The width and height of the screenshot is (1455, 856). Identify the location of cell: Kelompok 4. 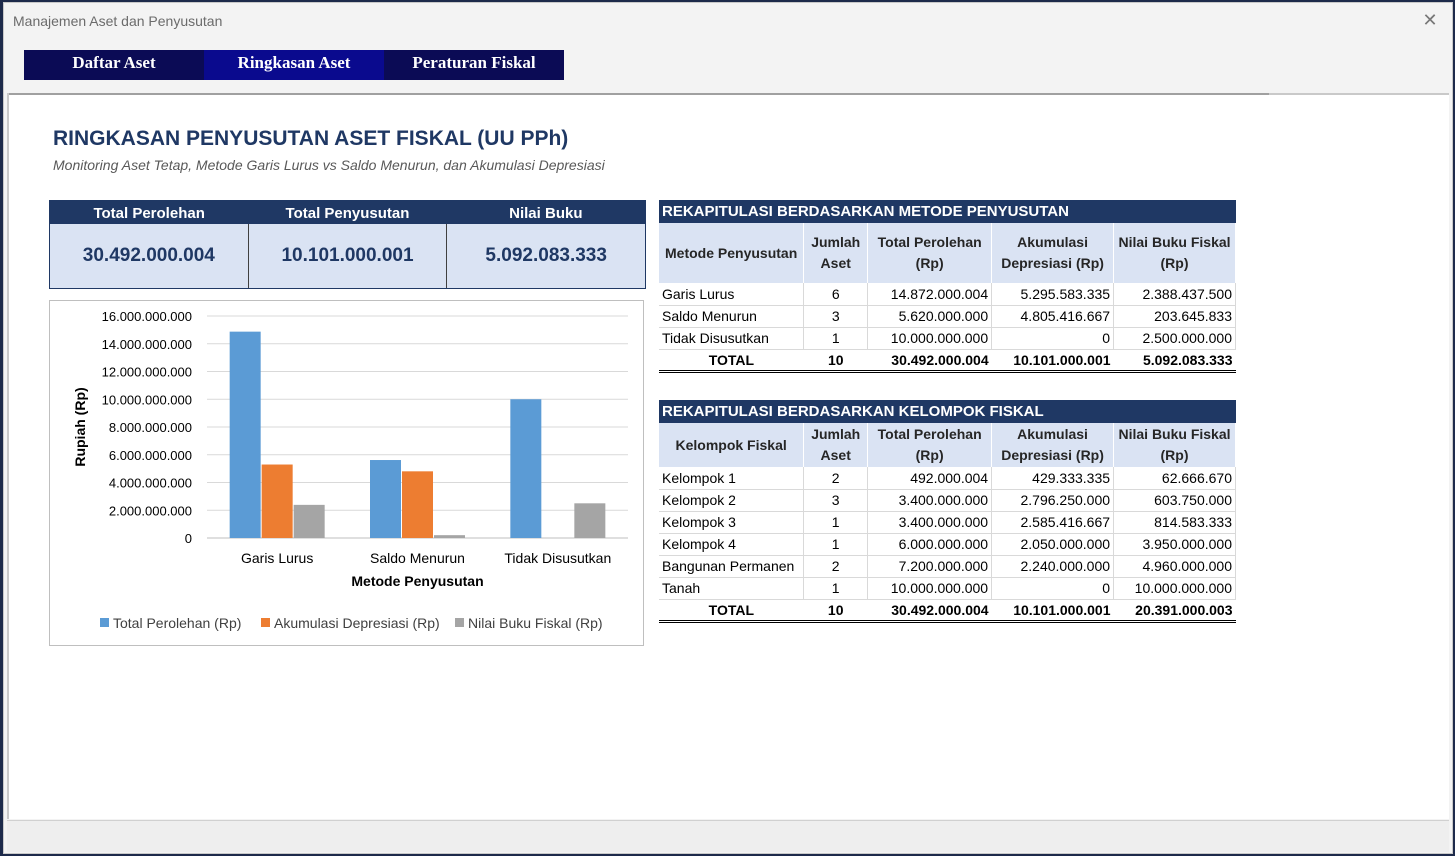
(732, 544).